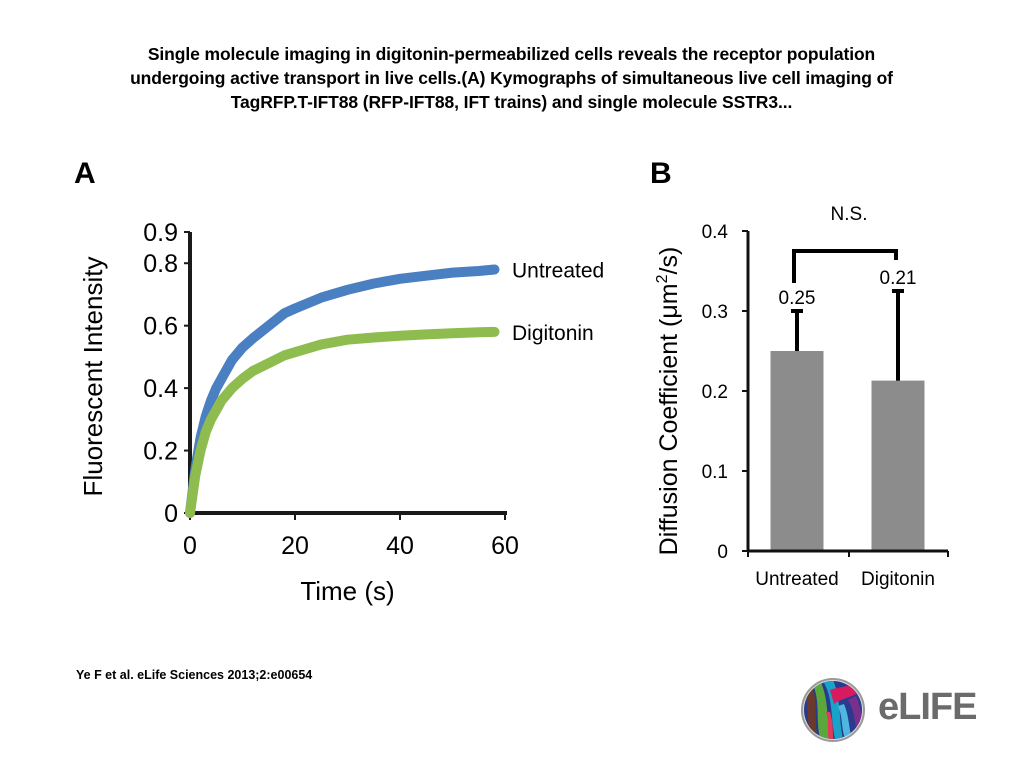  Describe the element at coordinates (558, 301) in the screenshot. I see `inline-legend: Untreated Digitonin` at that location.